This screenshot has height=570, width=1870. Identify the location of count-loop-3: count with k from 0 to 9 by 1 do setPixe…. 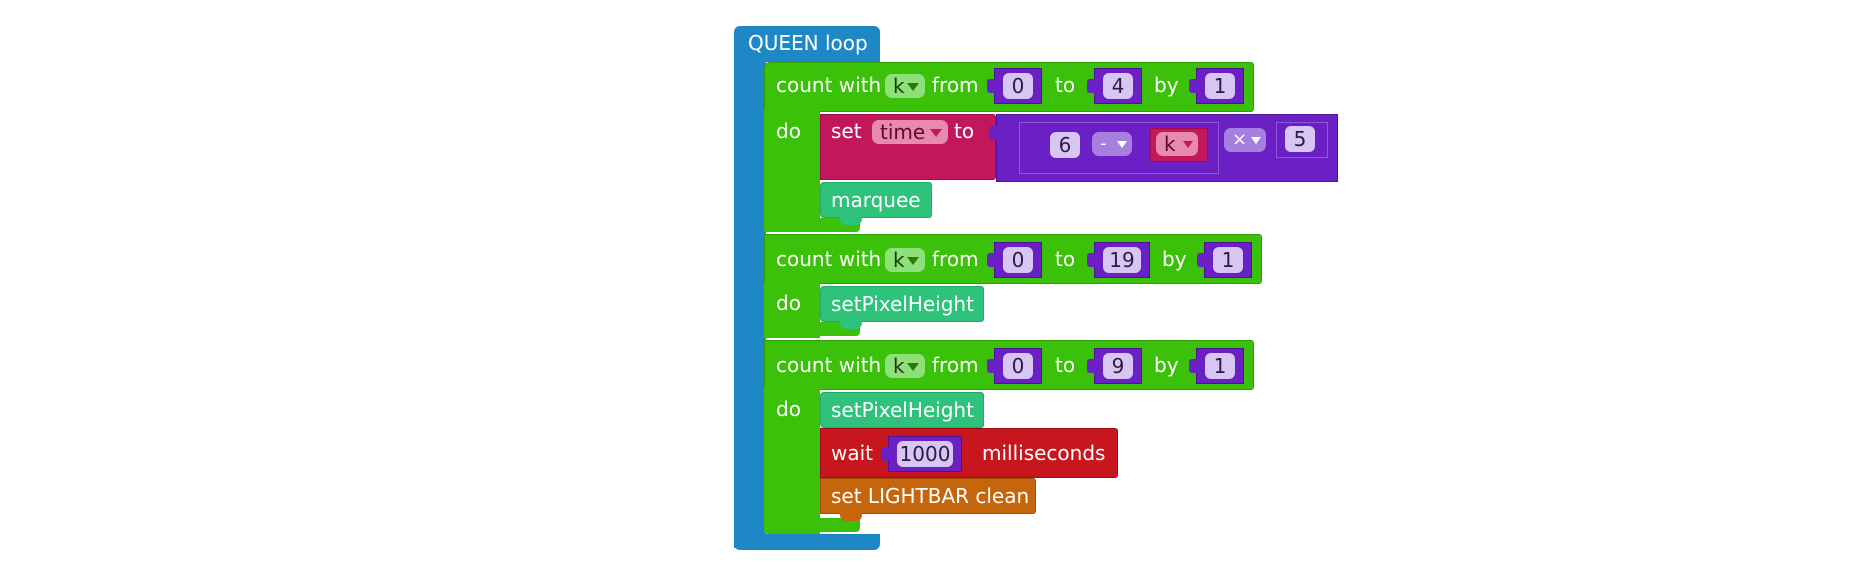
(1009, 437).